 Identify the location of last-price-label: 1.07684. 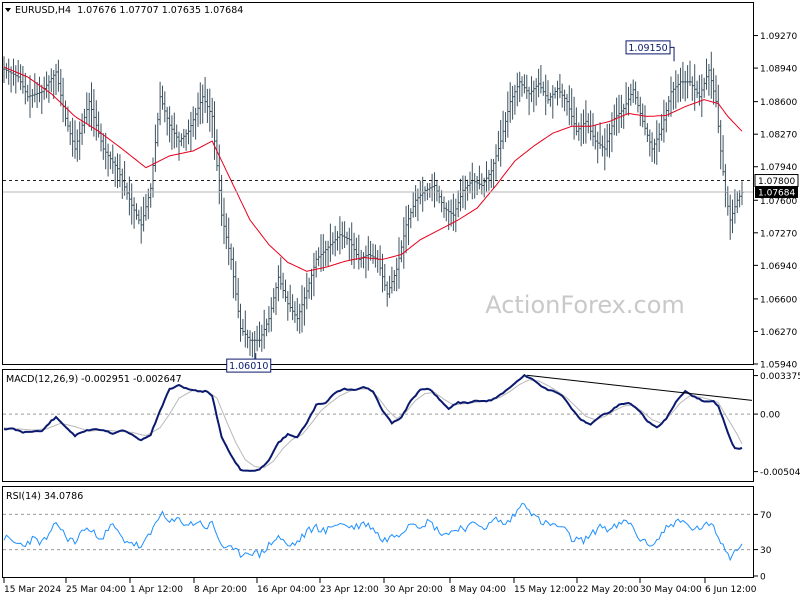
(776, 193).